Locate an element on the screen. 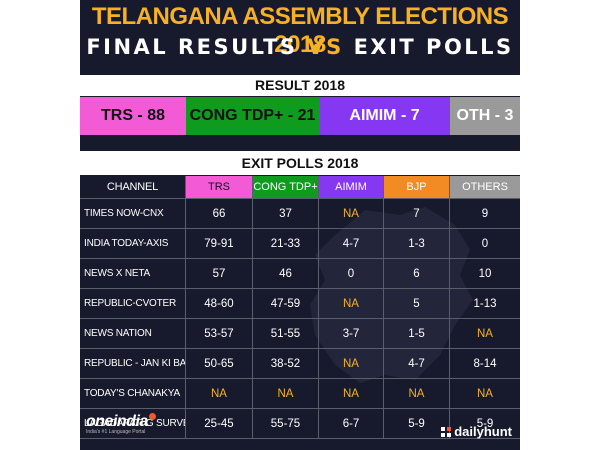 The height and width of the screenshot is (450, 600). channel-name: TIMES NOW-CNX is located at coordinates (133, 214).